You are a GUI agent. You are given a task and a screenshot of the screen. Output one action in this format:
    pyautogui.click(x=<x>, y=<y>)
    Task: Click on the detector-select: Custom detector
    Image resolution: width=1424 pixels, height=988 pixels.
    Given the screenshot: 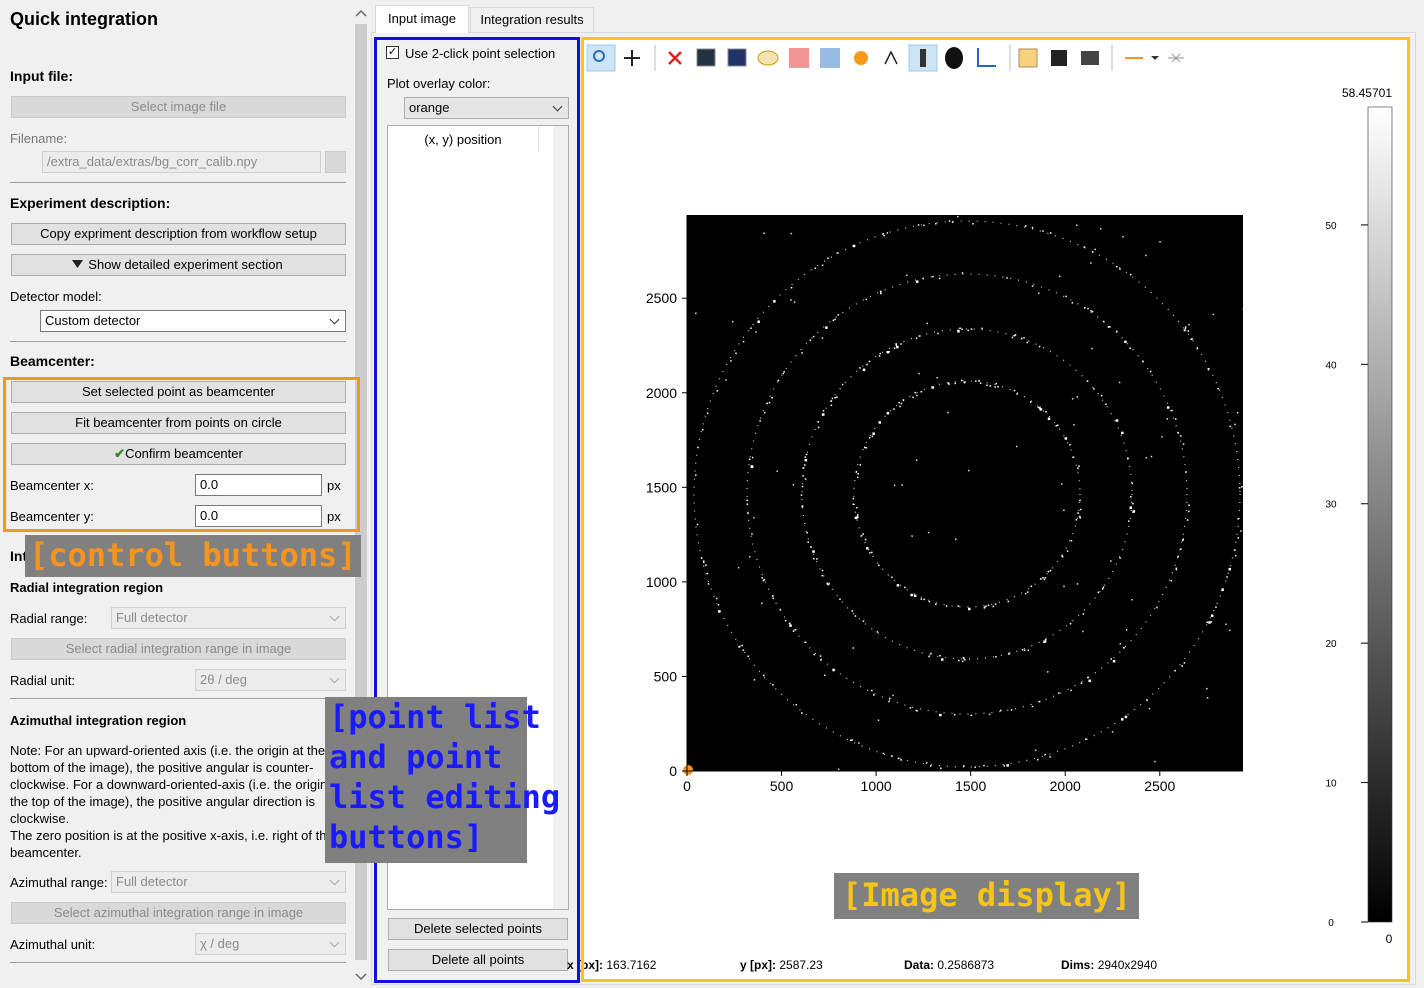 What is the action you would take?
    pyautogui.click(x=193, y=321)
    